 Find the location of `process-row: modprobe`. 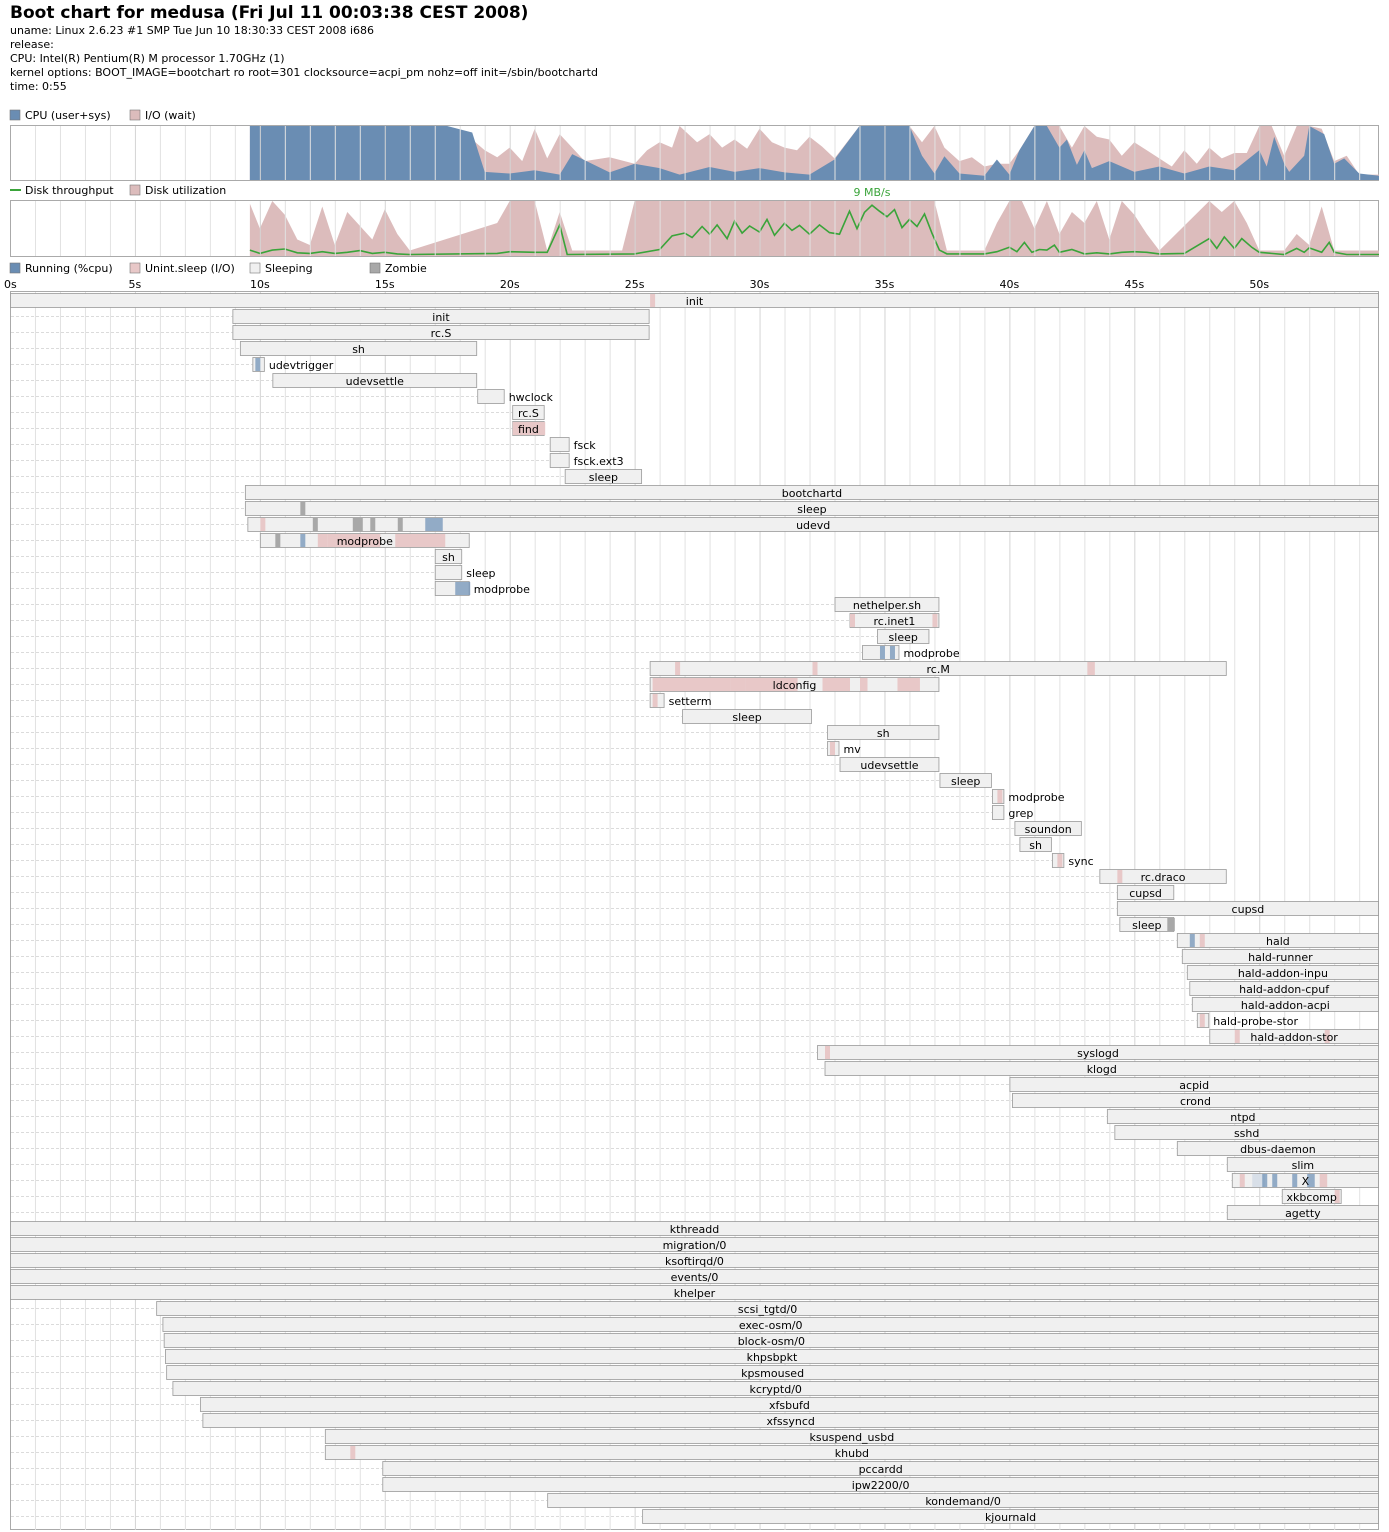

process-row: modprobe is located at coordinates (485, 652).